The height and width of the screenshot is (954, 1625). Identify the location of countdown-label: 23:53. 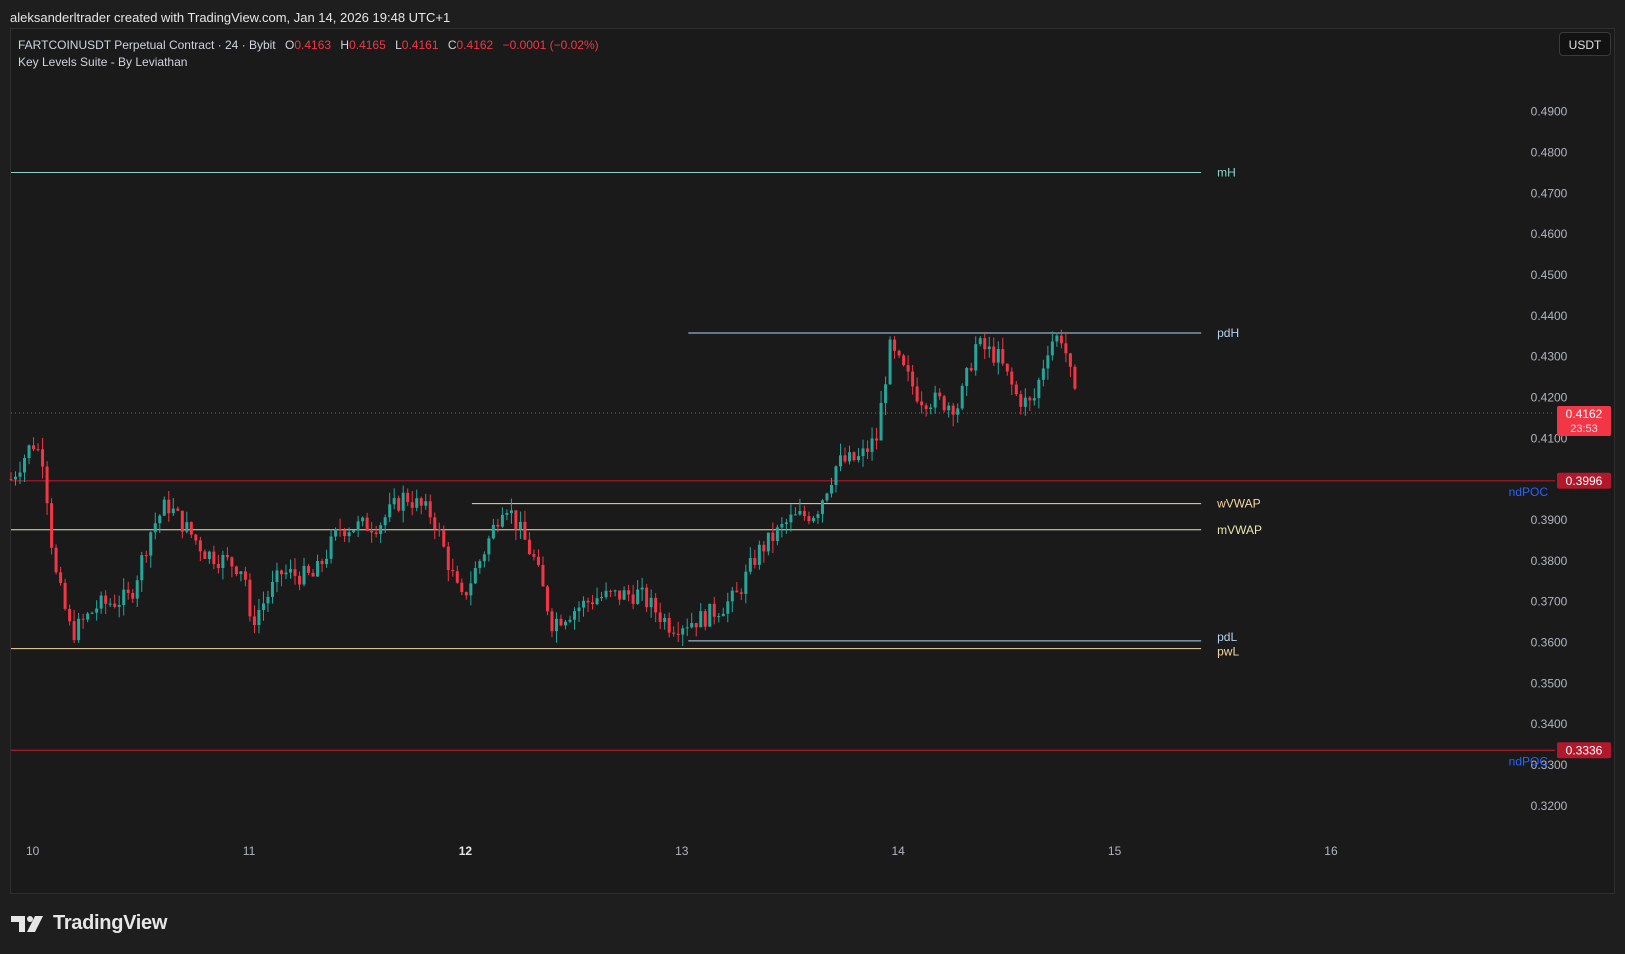
(1584, 429).